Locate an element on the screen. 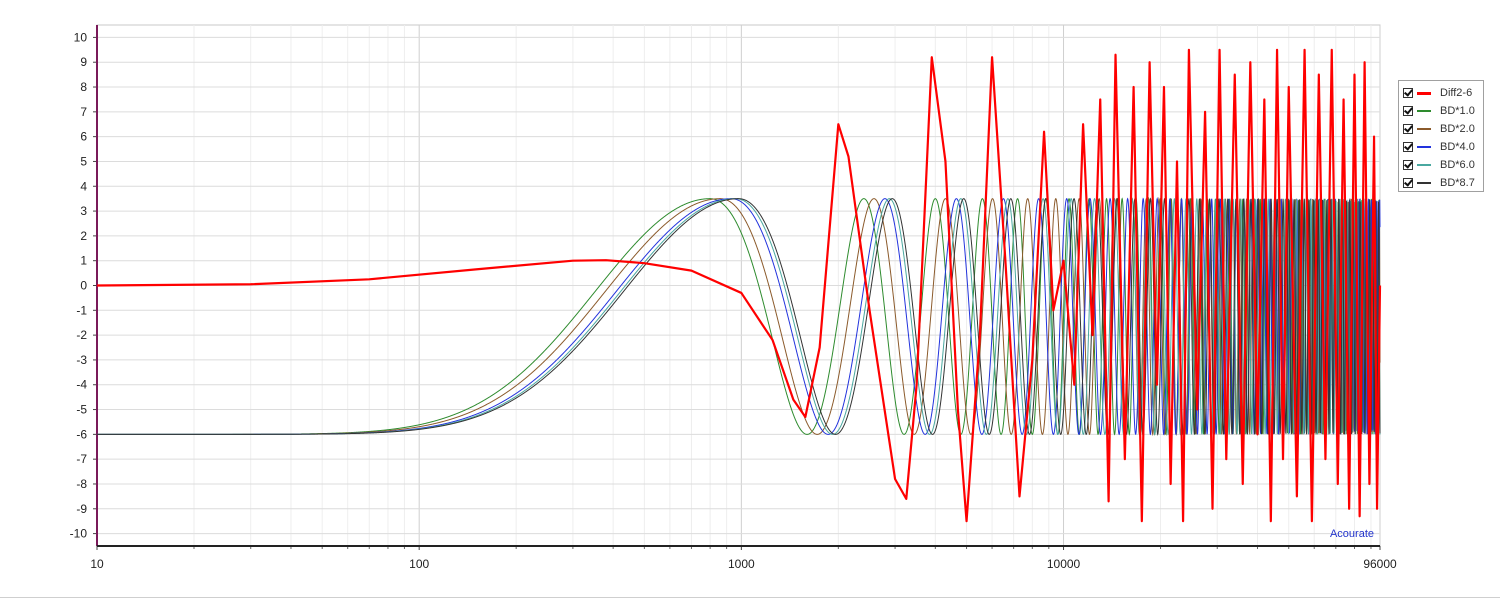 This screenshot has width=1500, height=605. legend-item: BD*8.7 is located at coordinates (1443, 183).